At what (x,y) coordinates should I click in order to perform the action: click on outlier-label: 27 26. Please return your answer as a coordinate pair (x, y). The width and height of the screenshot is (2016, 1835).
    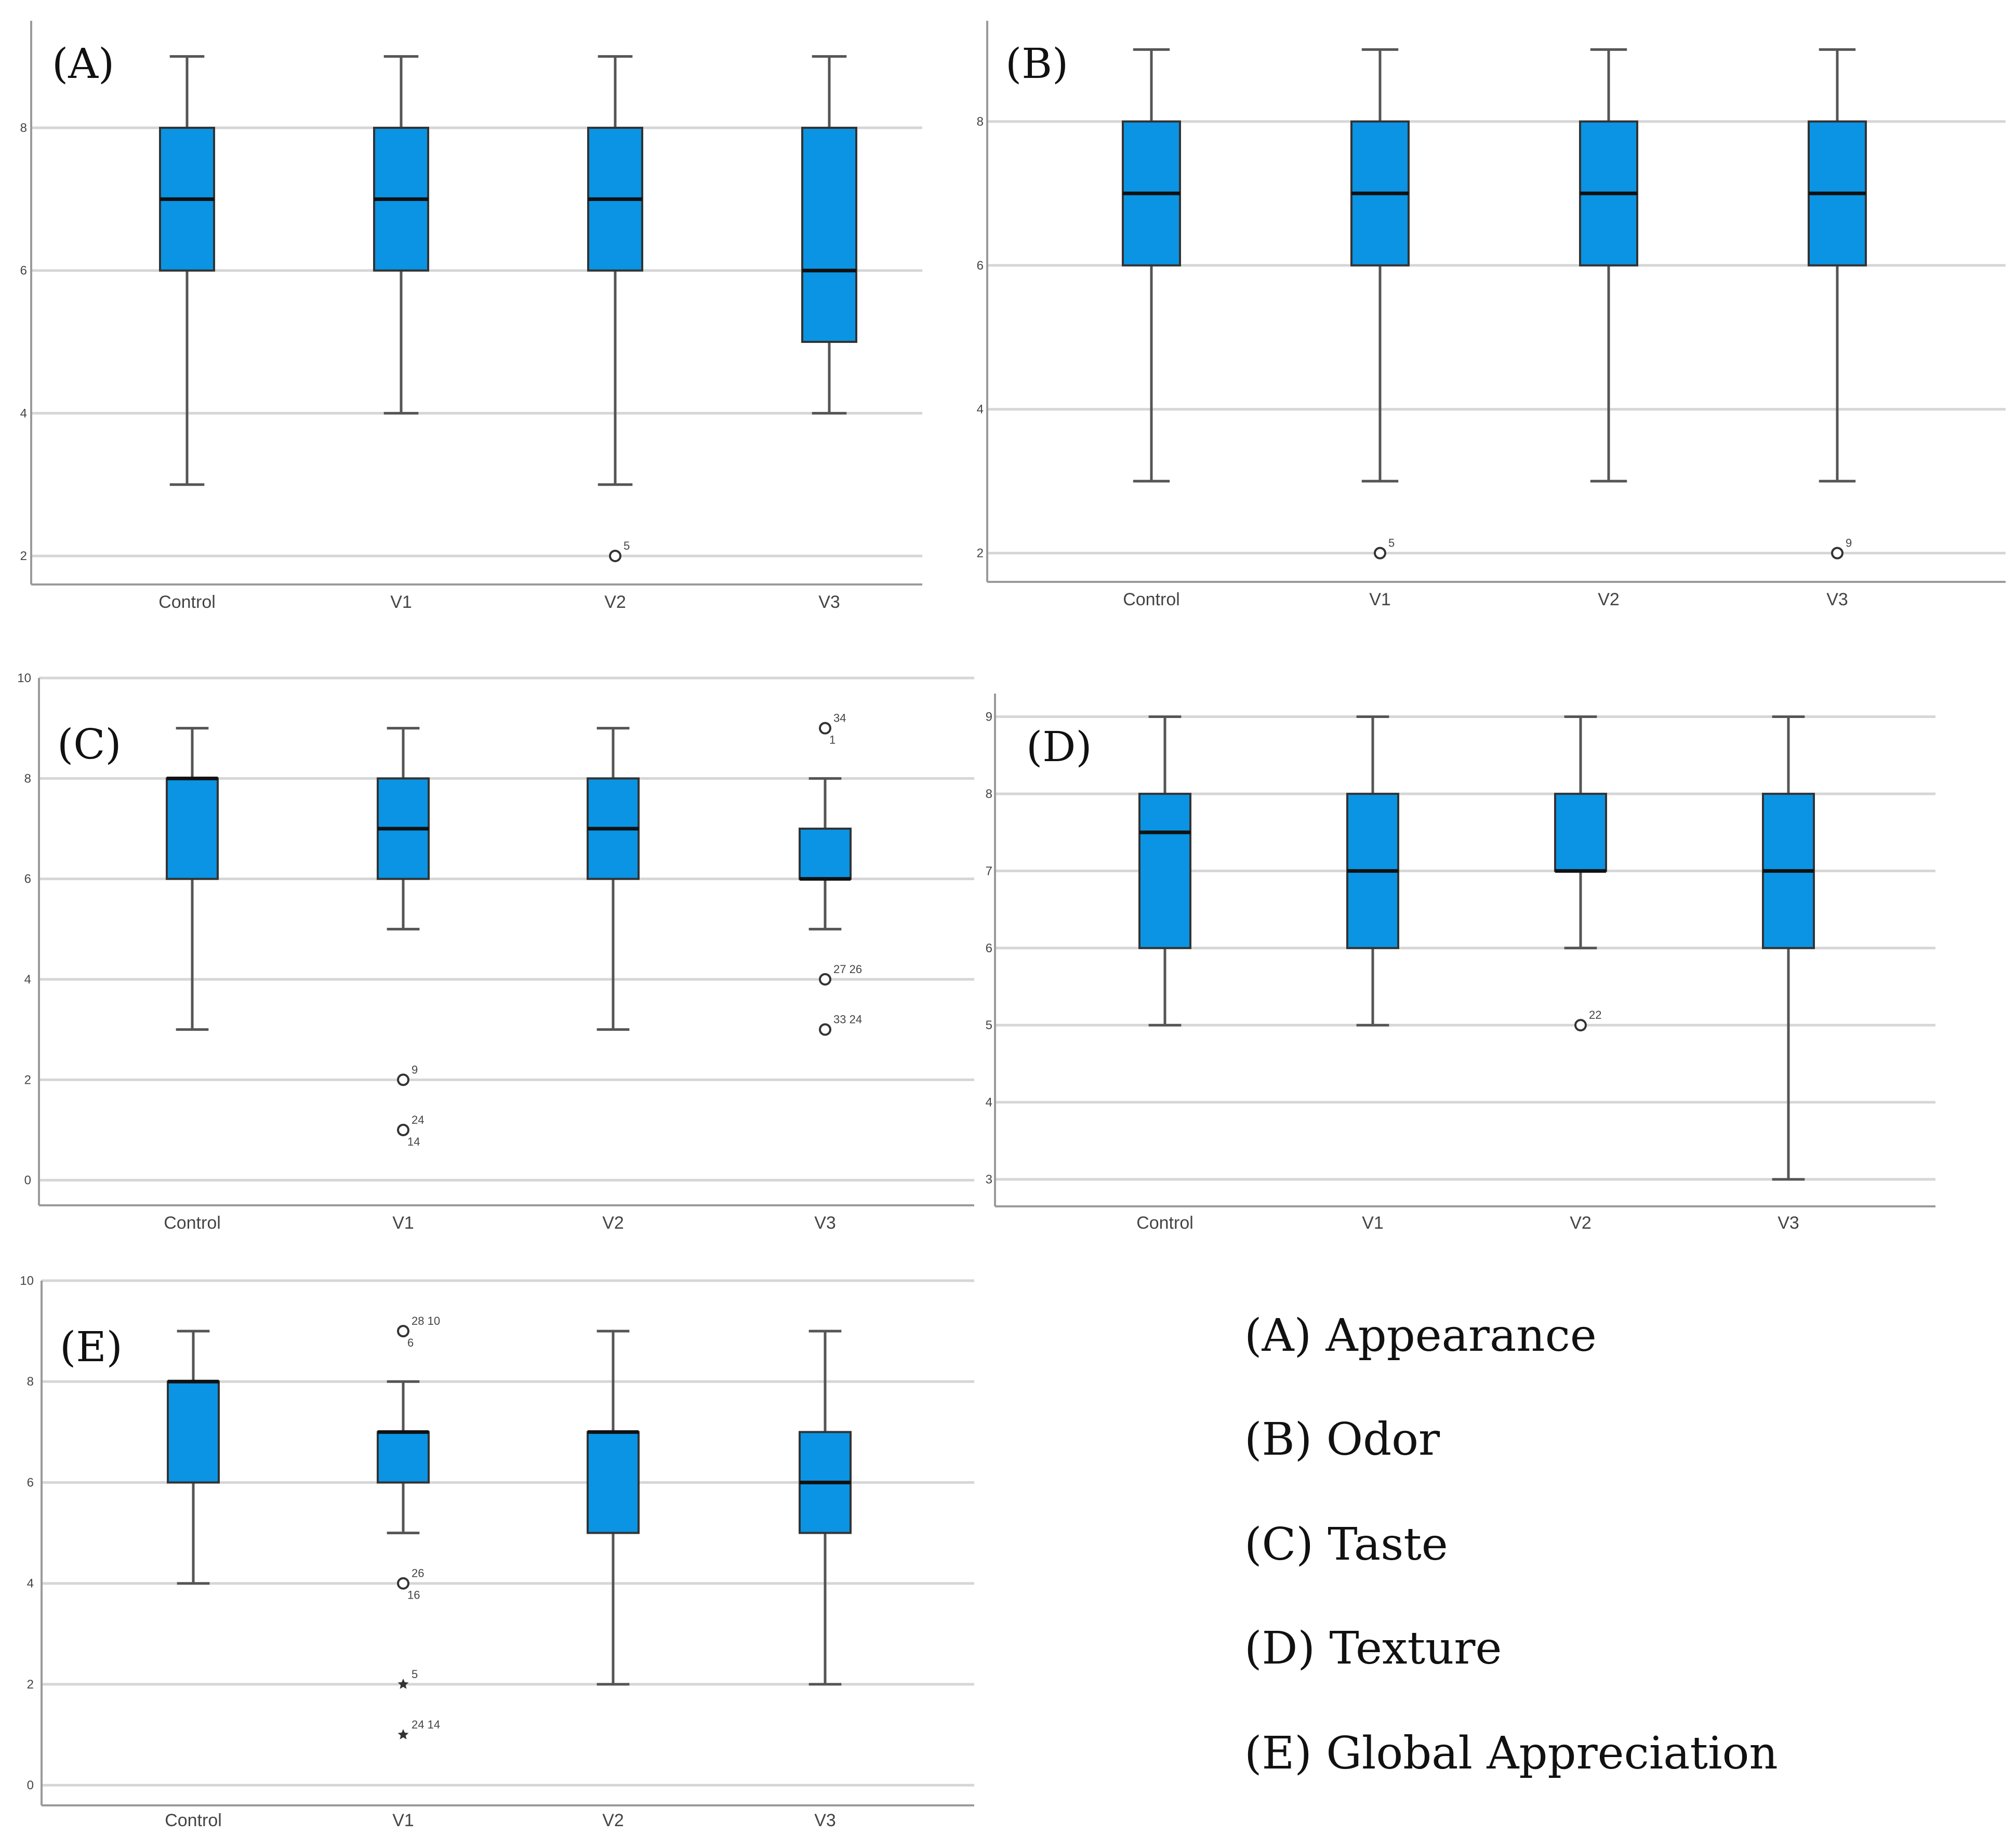
    Looking at the image, I should click on (848, 970).